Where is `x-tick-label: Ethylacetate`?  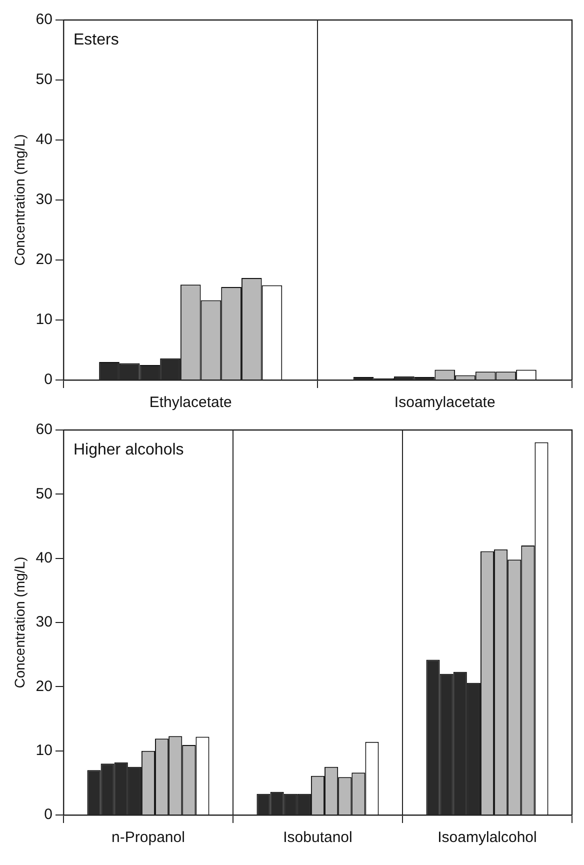 x-tick-label: Ethylacetate is located at coordinates (190, 403).